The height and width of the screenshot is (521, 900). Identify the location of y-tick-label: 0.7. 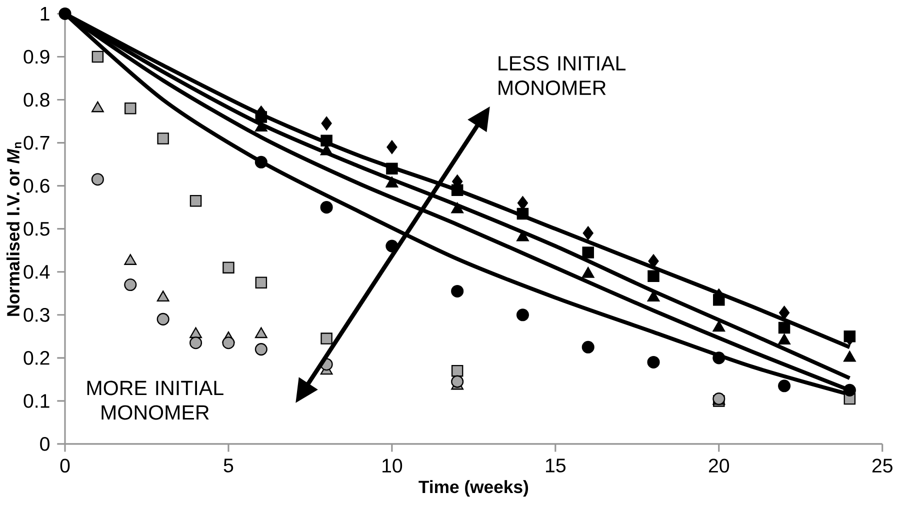
(37, 143).